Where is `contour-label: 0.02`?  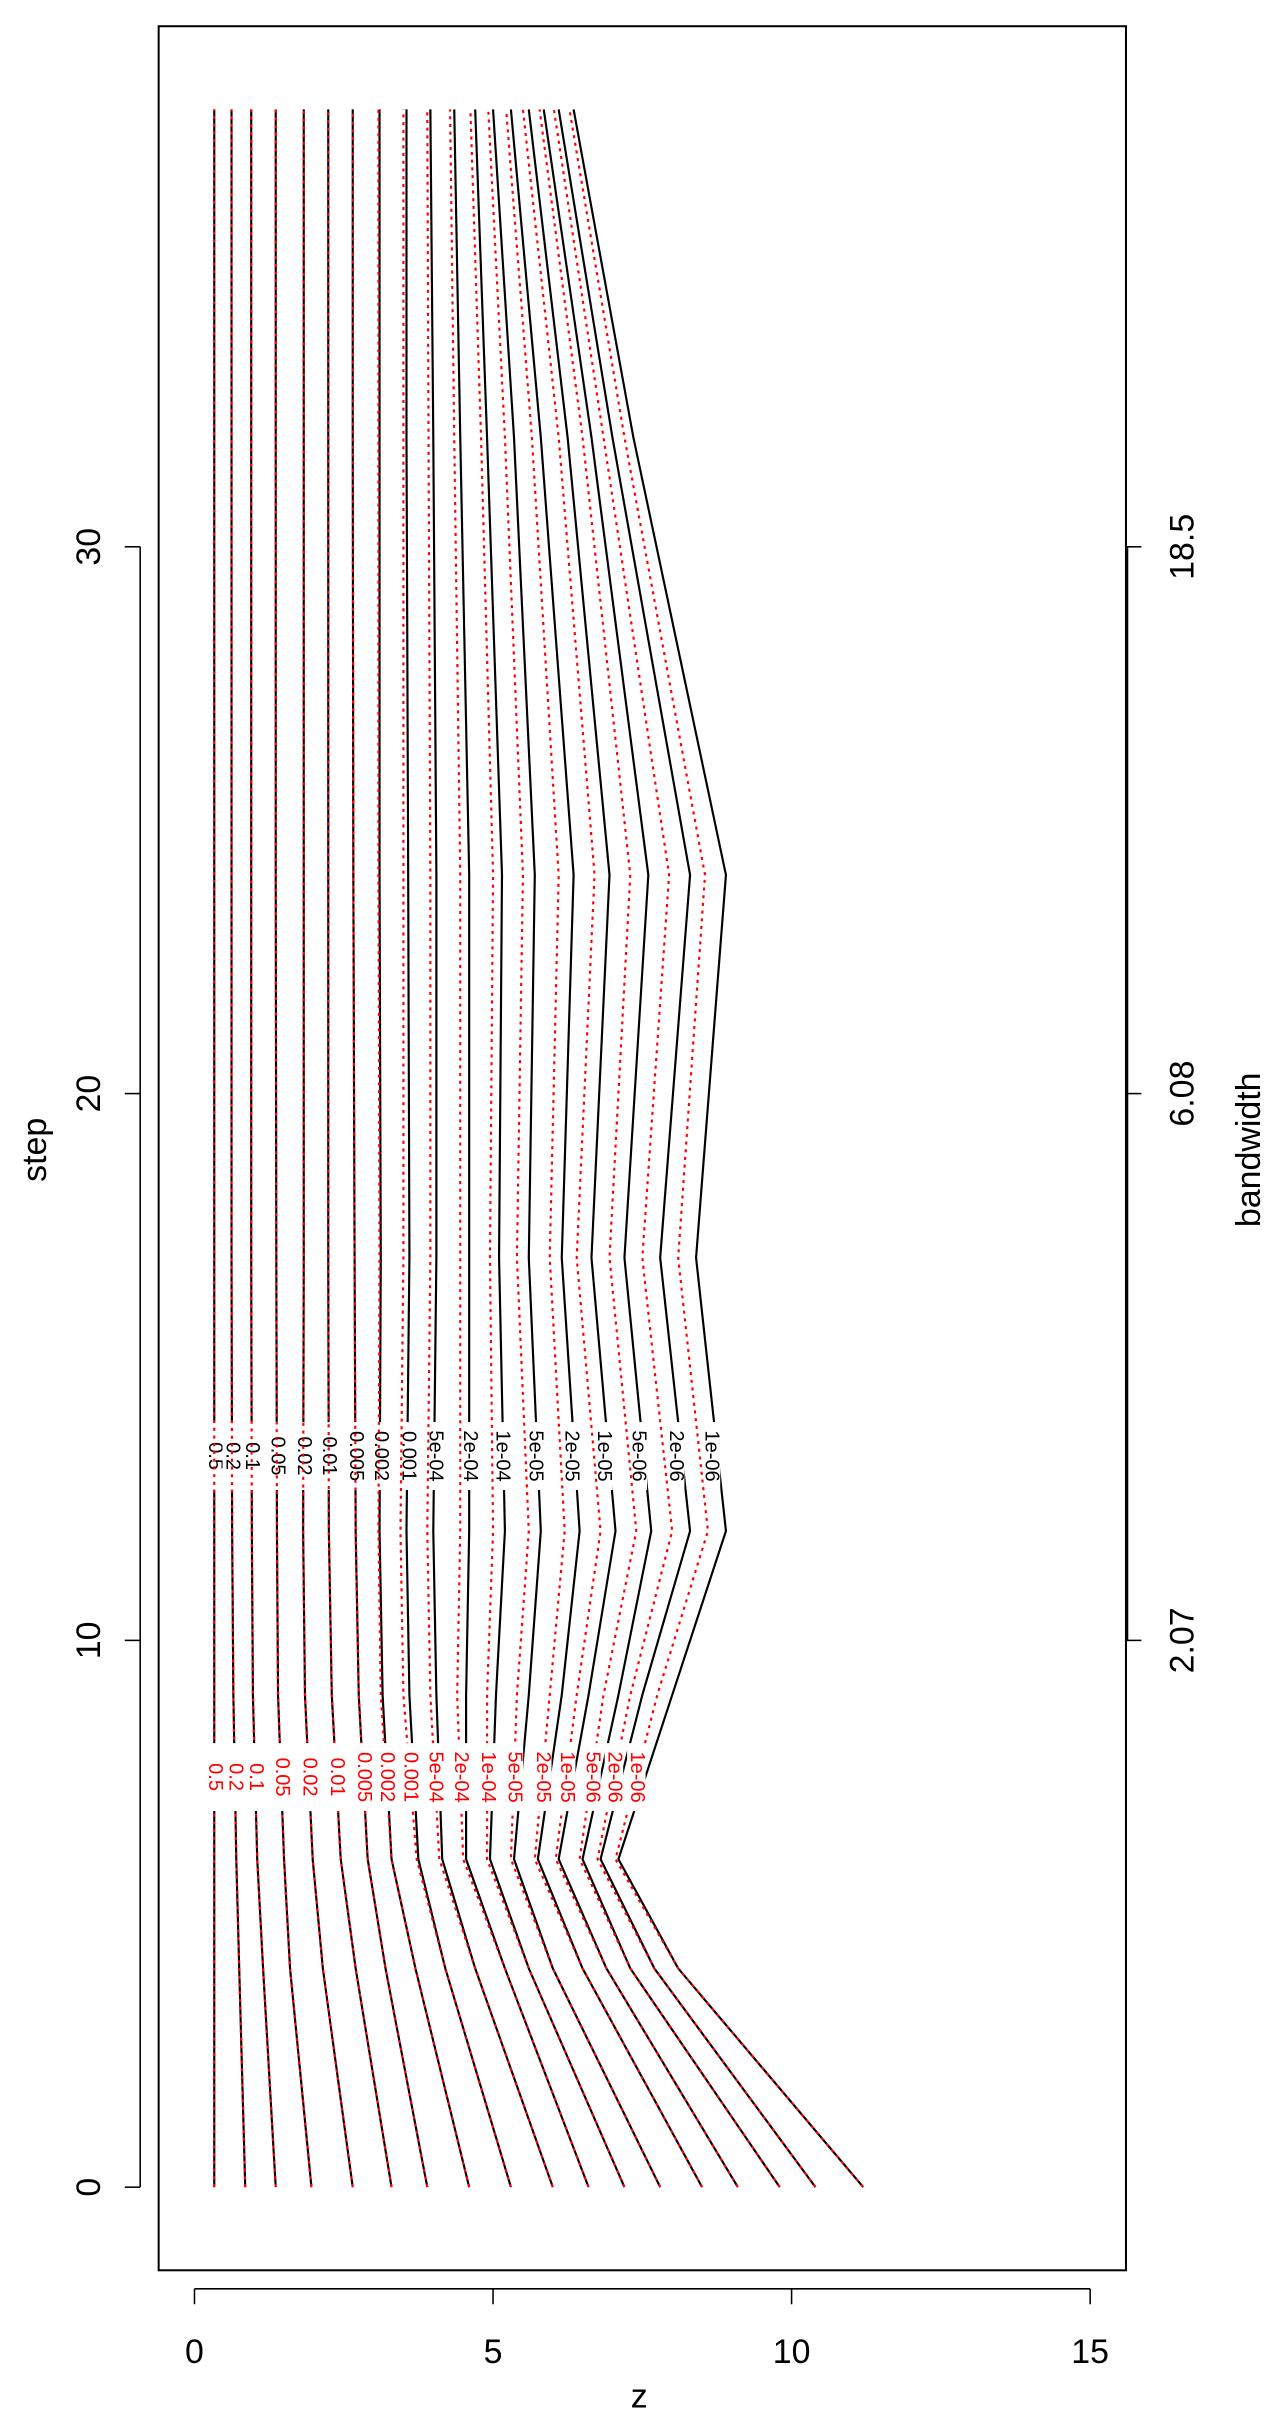 contour-label: 0.02 is located at coordinates (310, 1777).